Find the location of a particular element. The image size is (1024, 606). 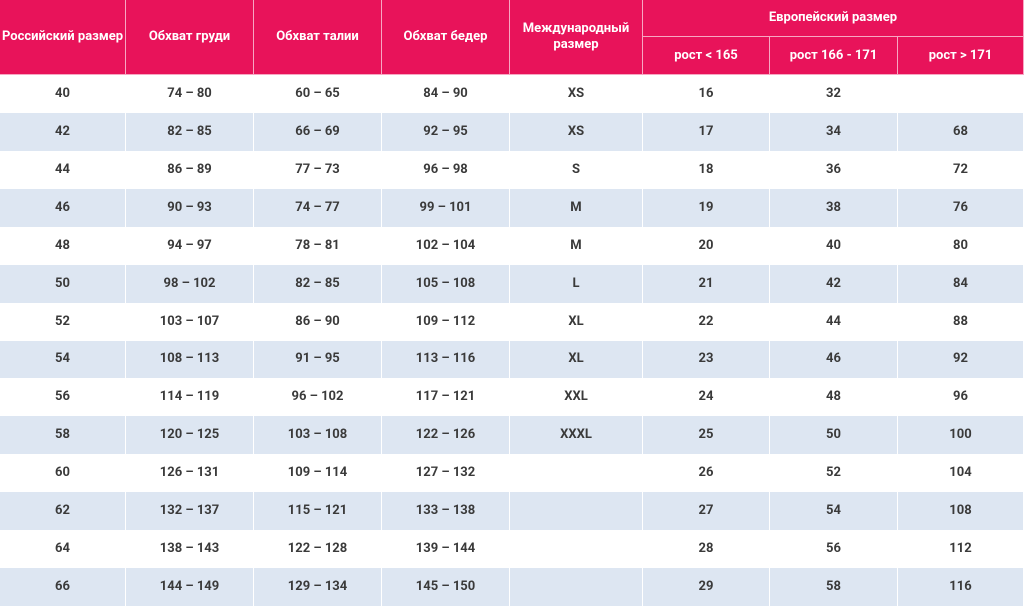

table-cell: 50 is located at coordinates (63, 283).